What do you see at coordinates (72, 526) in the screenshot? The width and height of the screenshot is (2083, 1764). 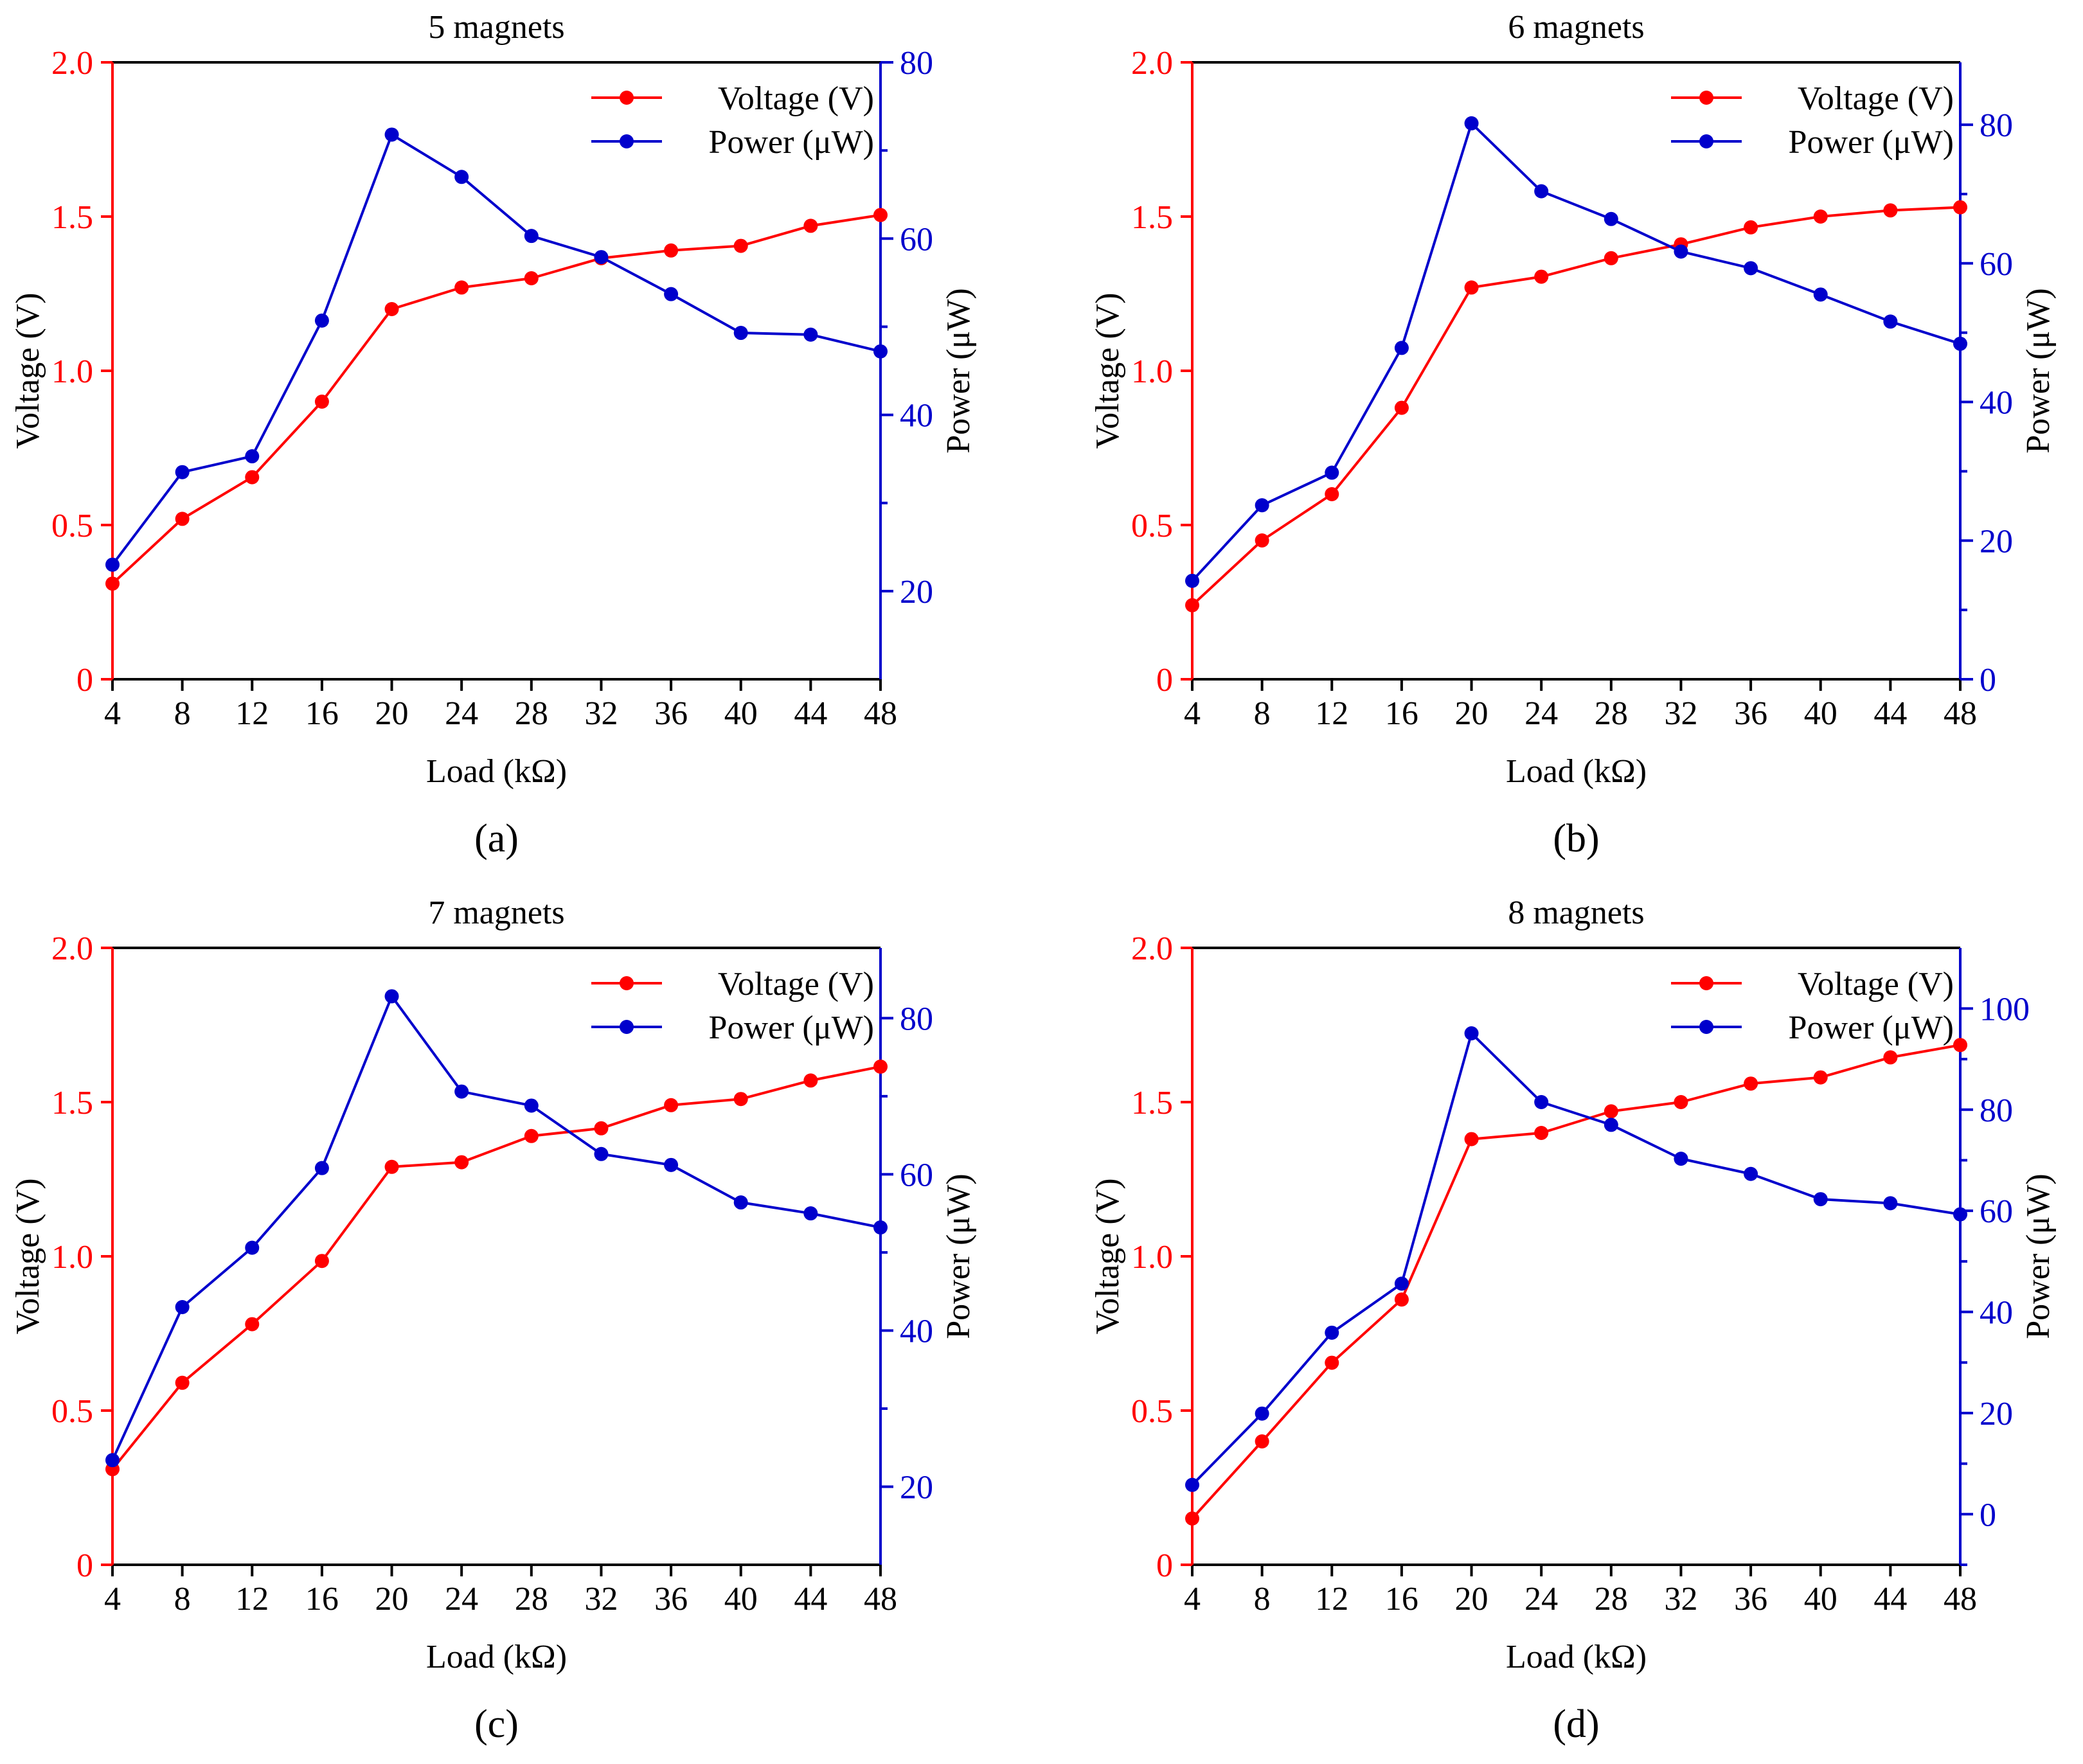 I see `left-y-tick-label: 0.5` at bounding box center [72, 526].